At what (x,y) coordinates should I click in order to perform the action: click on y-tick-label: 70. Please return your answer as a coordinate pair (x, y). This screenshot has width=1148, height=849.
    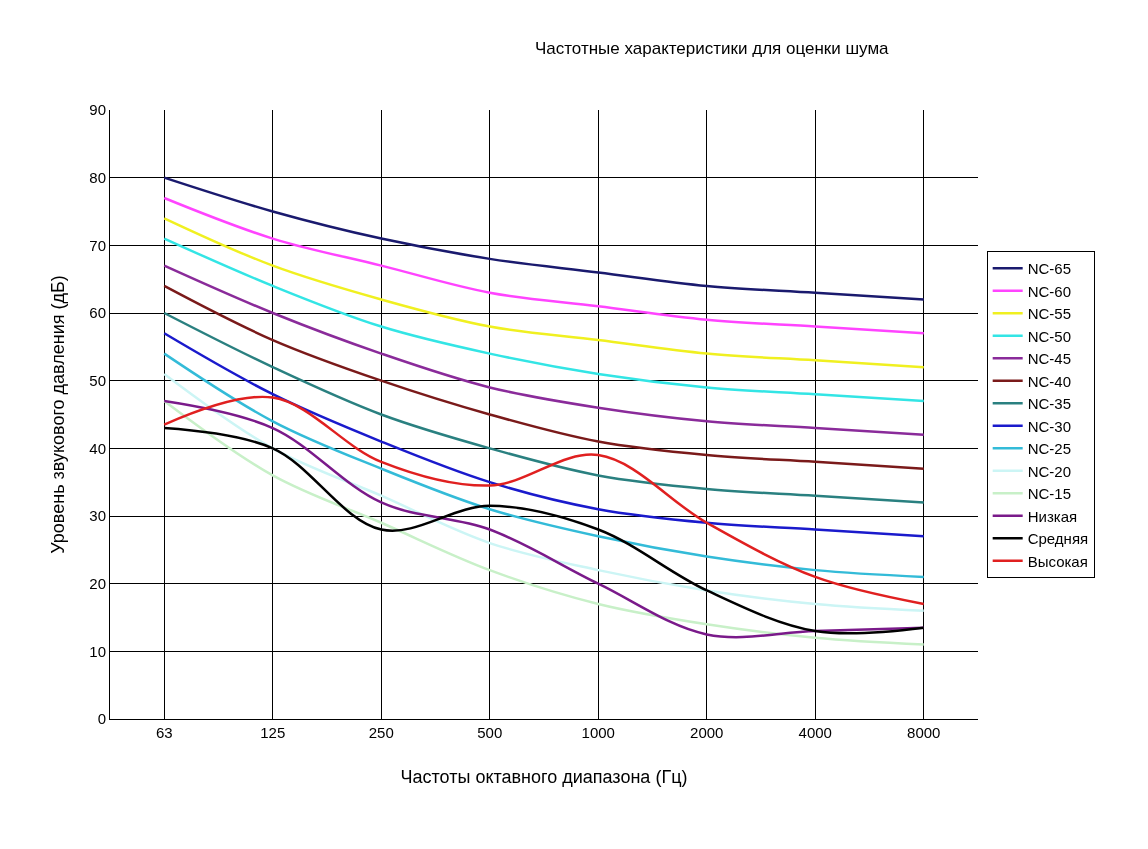
    Looking at the image, I should click on (97, 245).